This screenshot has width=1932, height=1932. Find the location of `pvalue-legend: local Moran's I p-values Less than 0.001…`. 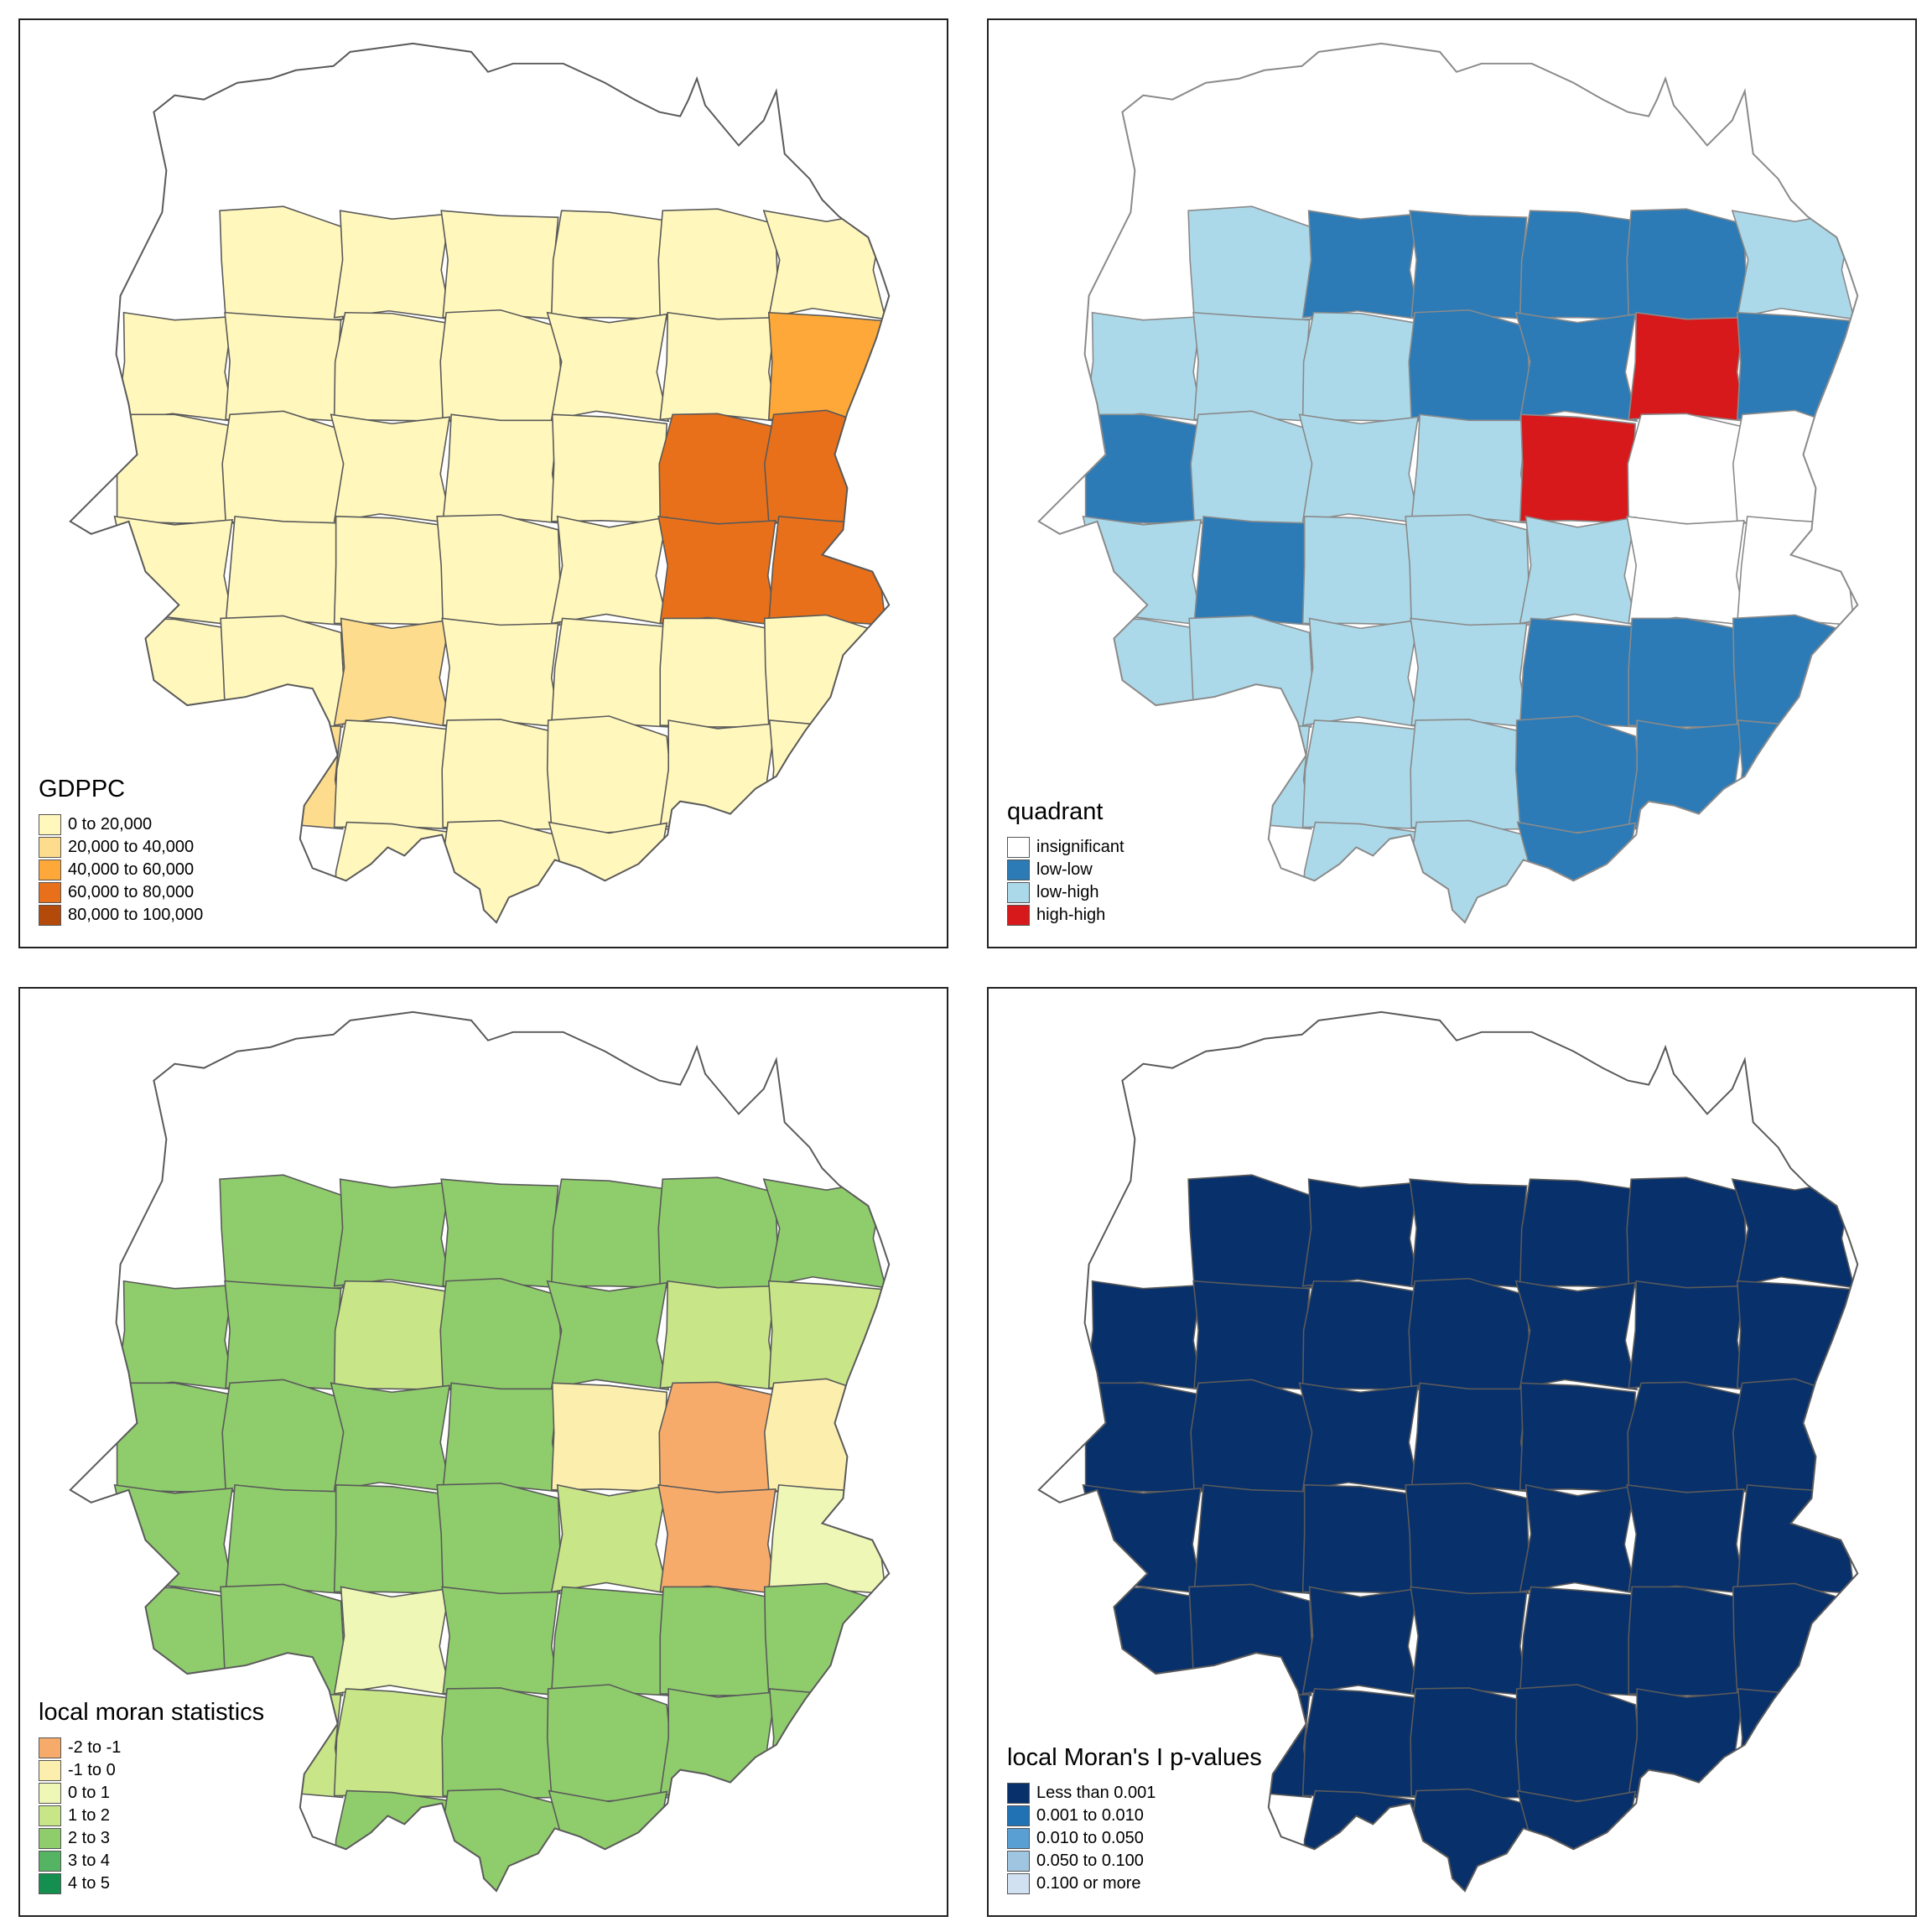

pvalue-legend: local Moran's I p-values Less than 0.001… is located at coordinates (1134, 1819).